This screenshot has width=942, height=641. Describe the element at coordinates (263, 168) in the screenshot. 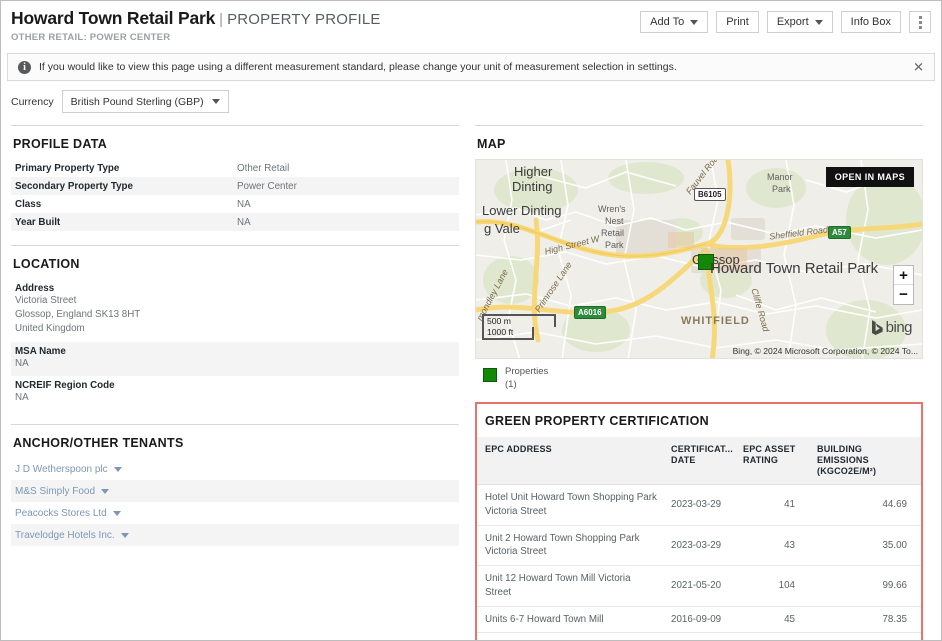

I see `row-value: Other Retail` at that location.